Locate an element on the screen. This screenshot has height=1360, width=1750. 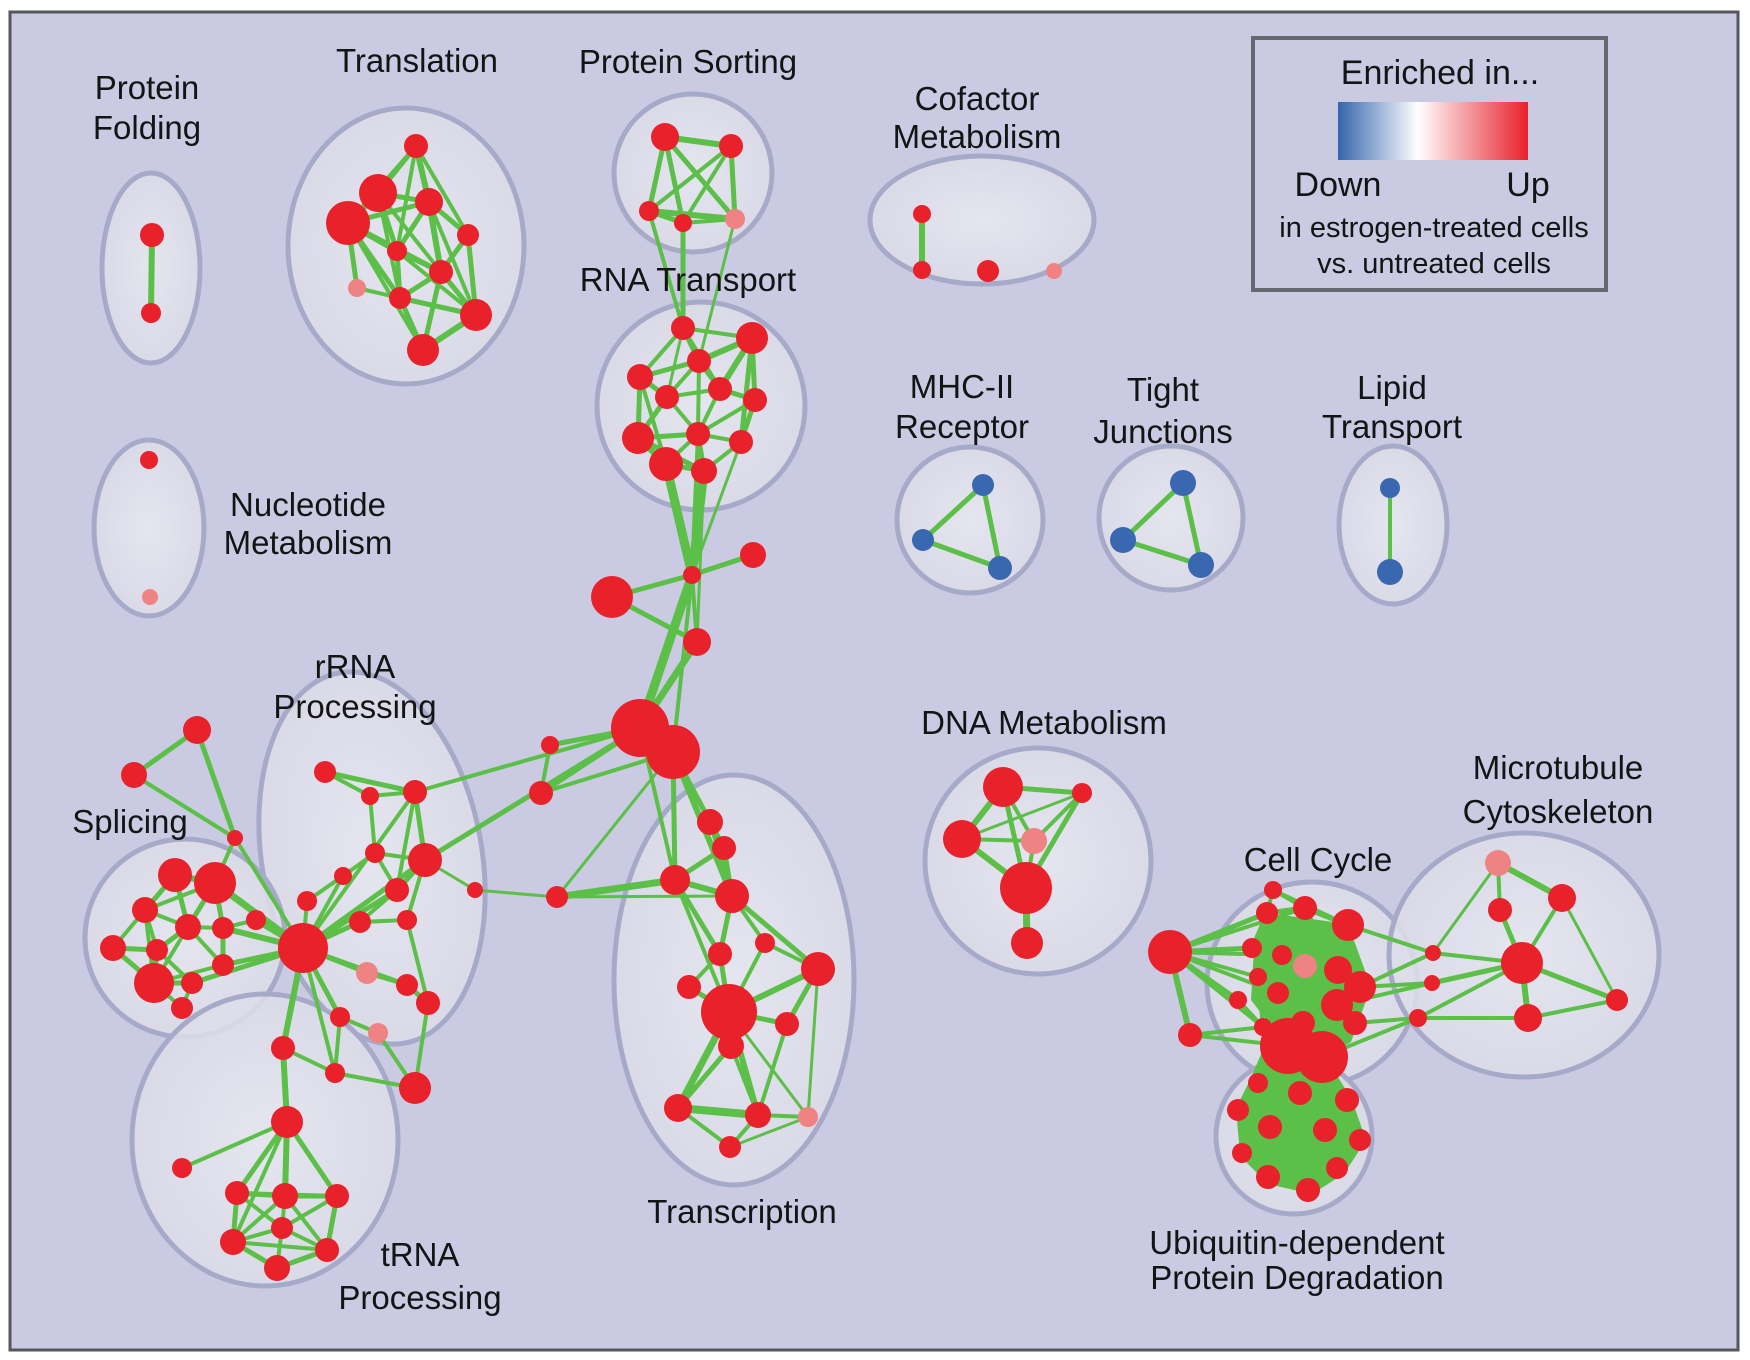
node-u3 is located at coordinates (1238, 1110).